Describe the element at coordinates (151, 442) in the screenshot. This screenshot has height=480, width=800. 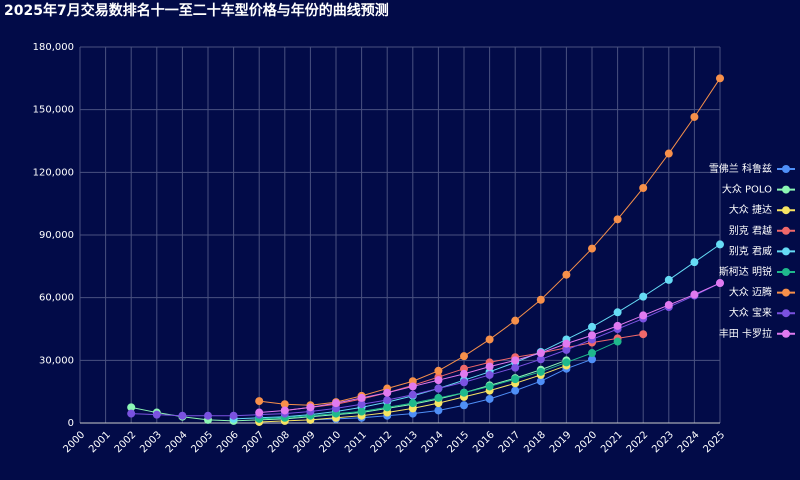
I see `x-tick-label: 2003` at that location.